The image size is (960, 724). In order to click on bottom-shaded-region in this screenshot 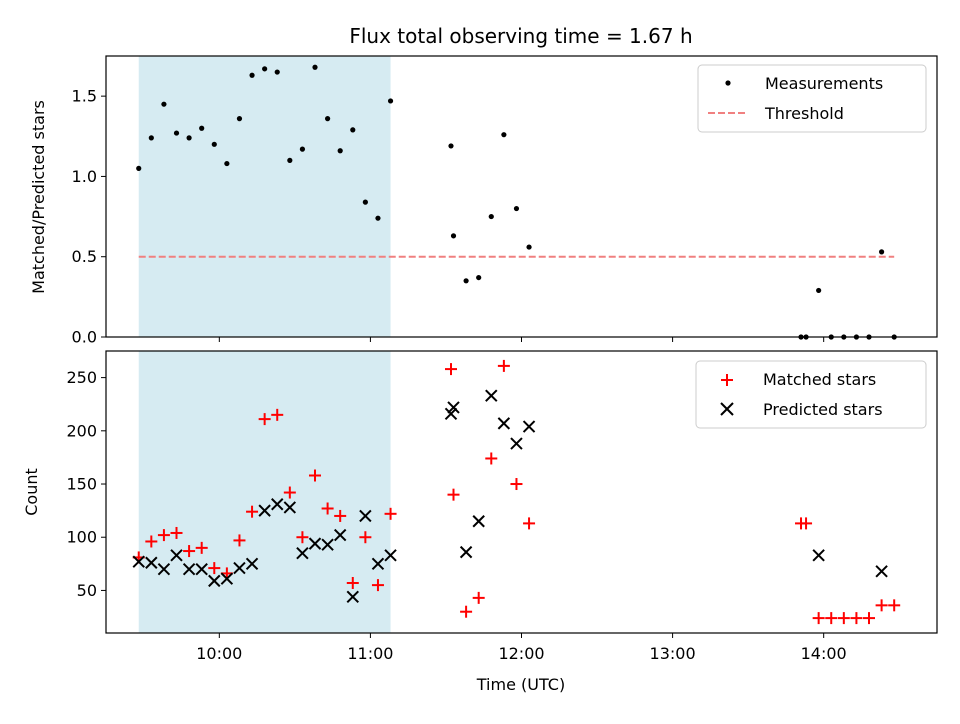, I will do `click(264, 492)`.